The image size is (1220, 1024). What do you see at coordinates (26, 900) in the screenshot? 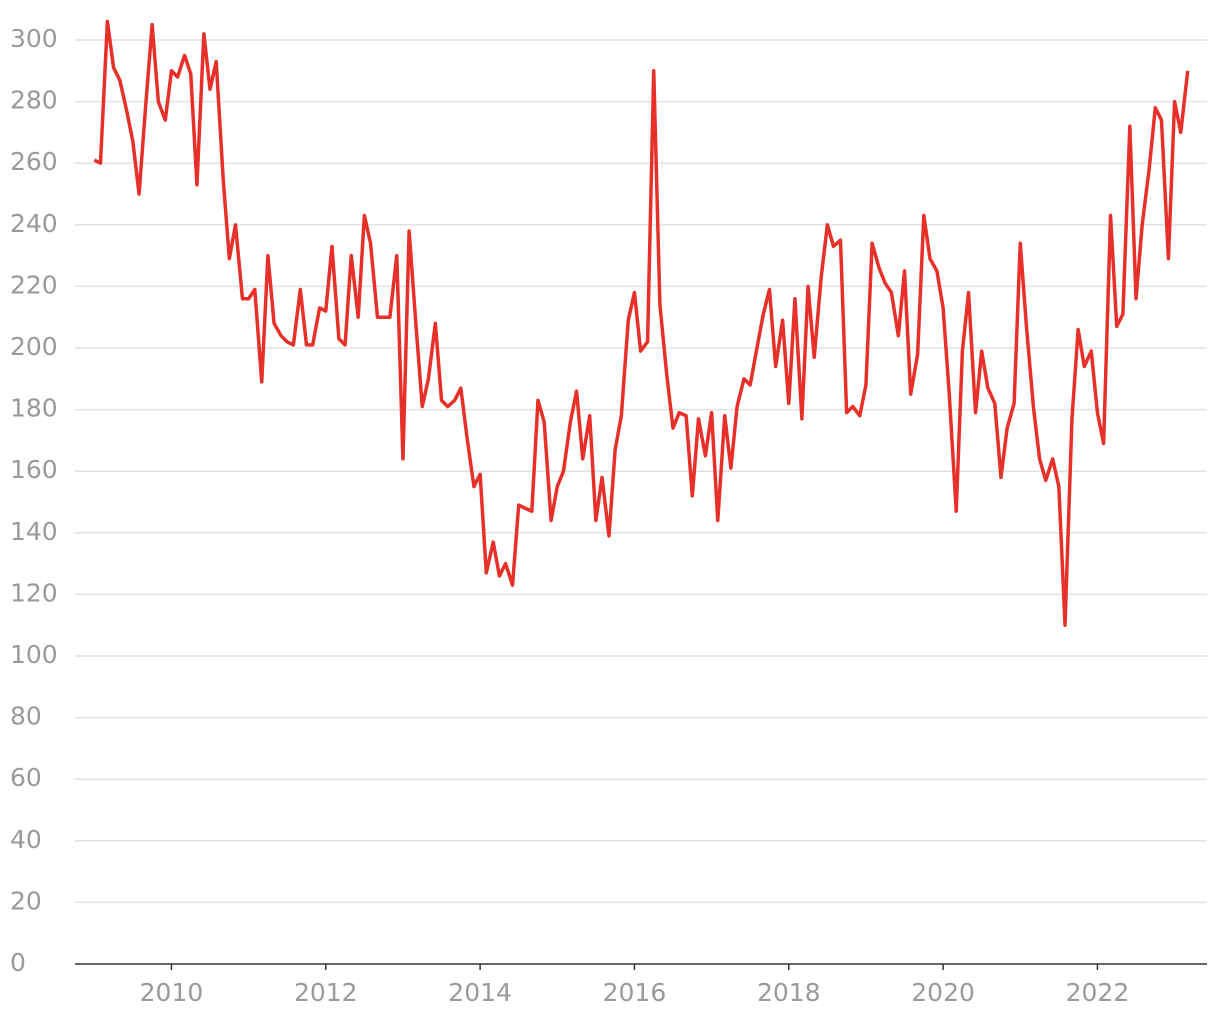
I see `y-tick-label: 20` at bounding box center [26, 900].